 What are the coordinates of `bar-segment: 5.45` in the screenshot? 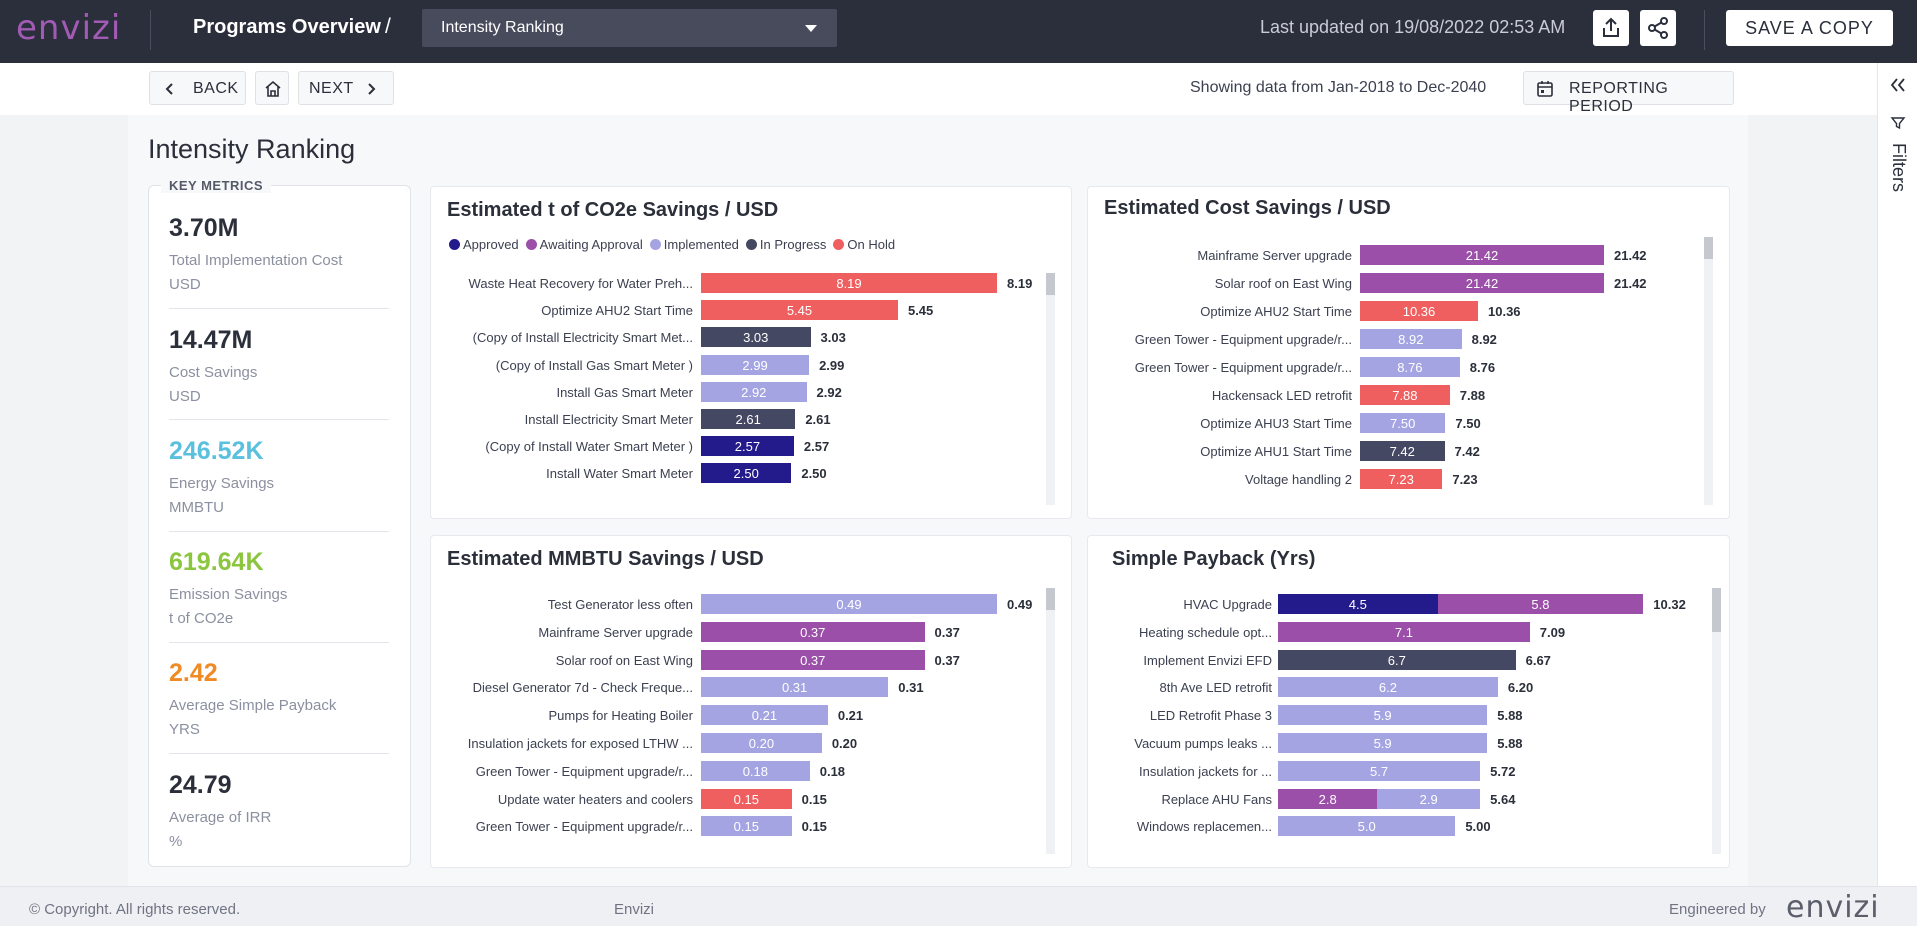 It's located at (799, 310).